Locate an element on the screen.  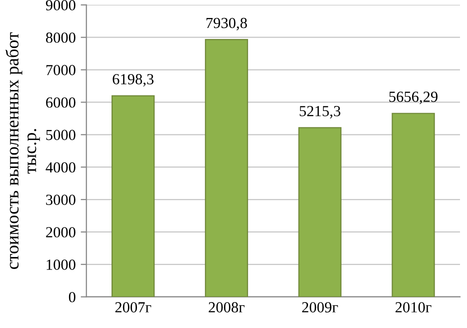
y-tick-label: 3000 is located at coordinates (61, 199).